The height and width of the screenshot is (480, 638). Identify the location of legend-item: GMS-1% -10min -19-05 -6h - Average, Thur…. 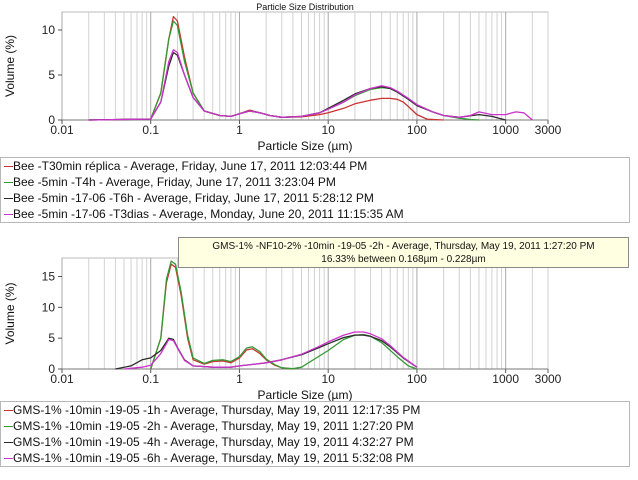
(315, 458).